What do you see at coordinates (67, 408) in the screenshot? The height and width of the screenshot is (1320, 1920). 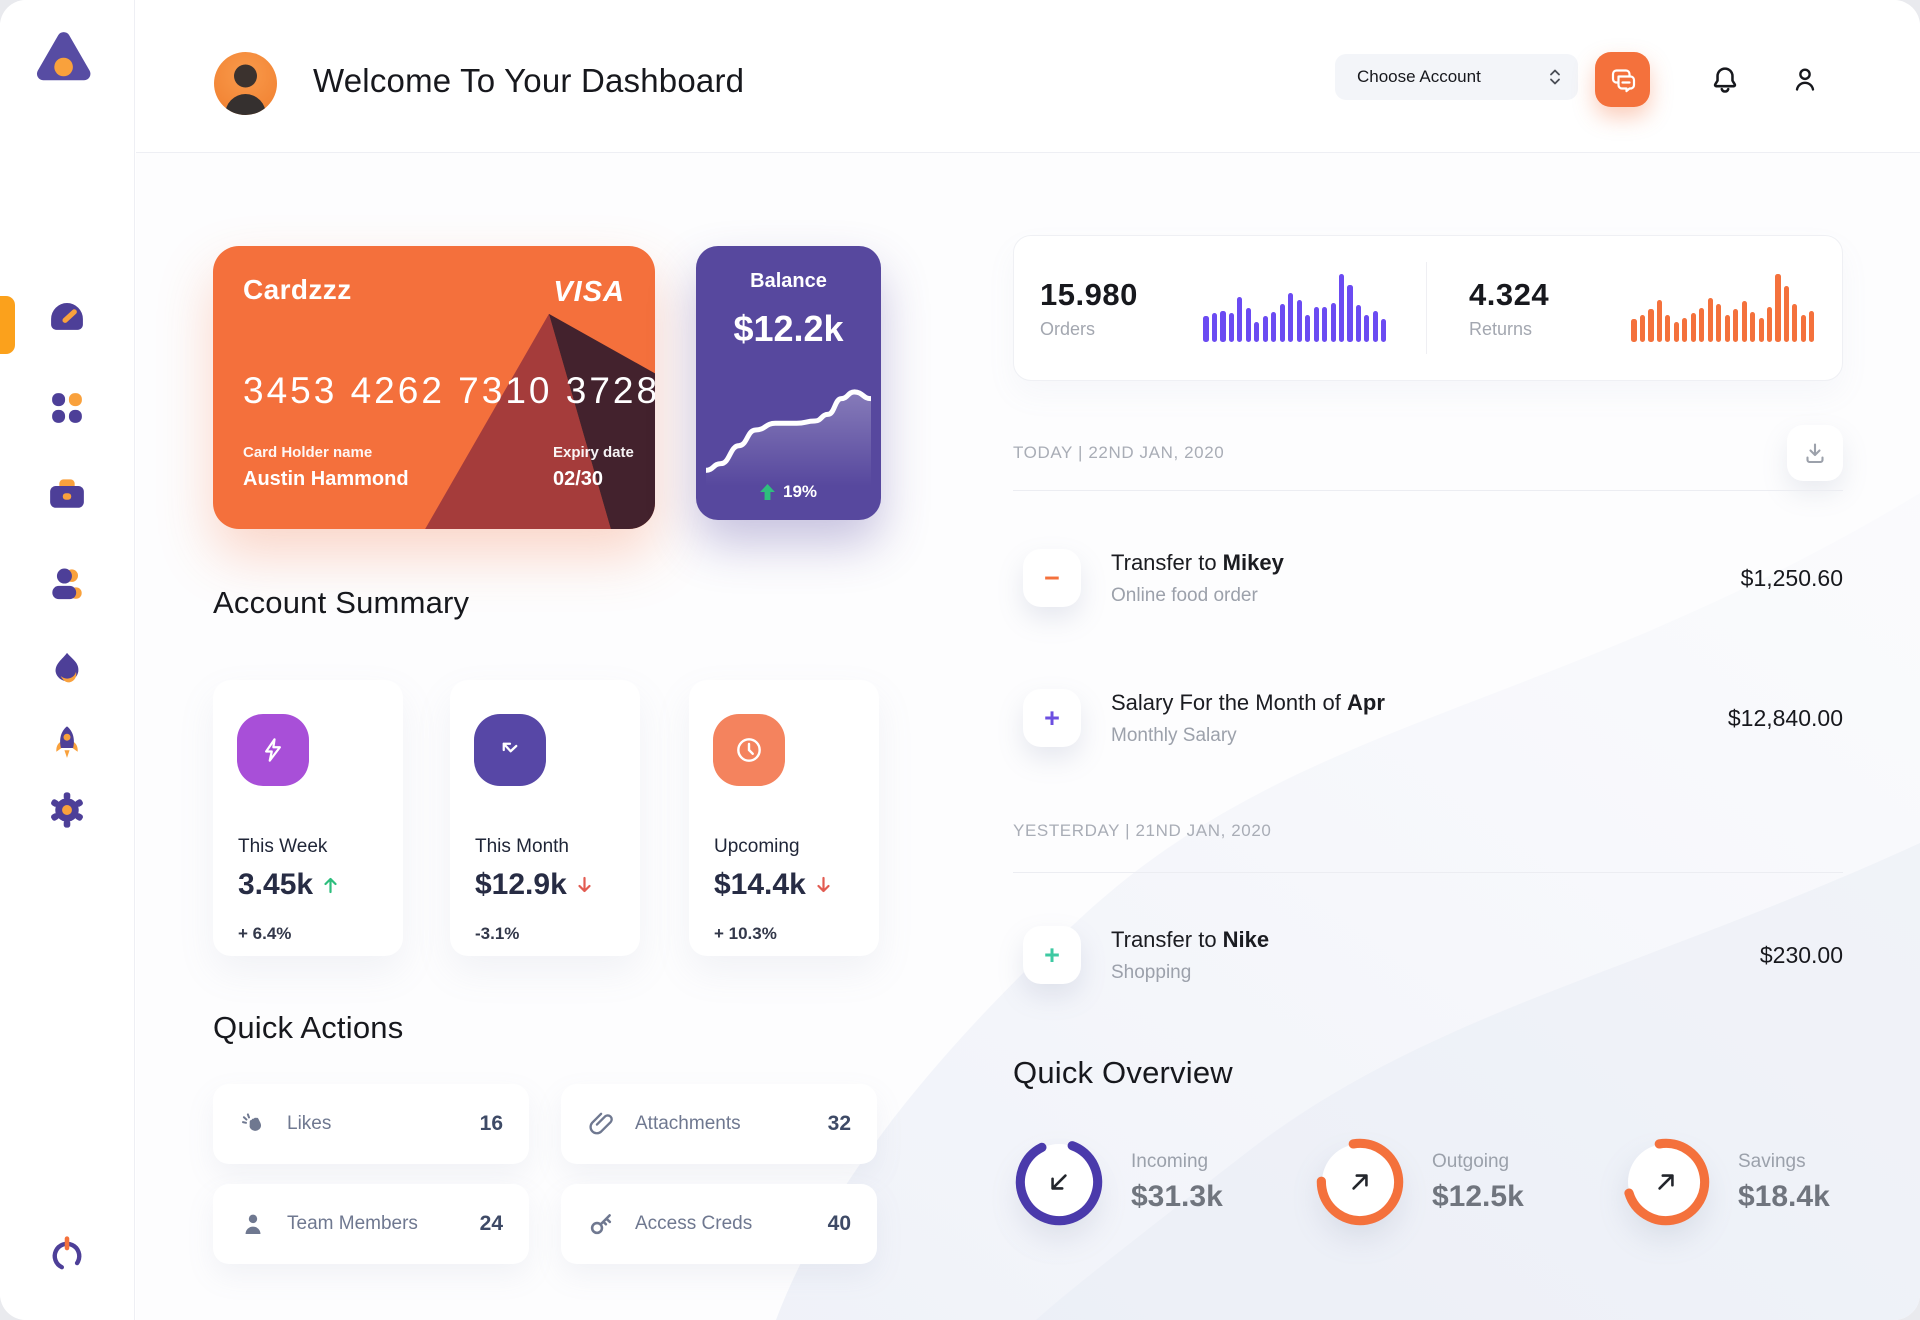 I see `sidebar-item-apps` at bounding box center [67, 408].